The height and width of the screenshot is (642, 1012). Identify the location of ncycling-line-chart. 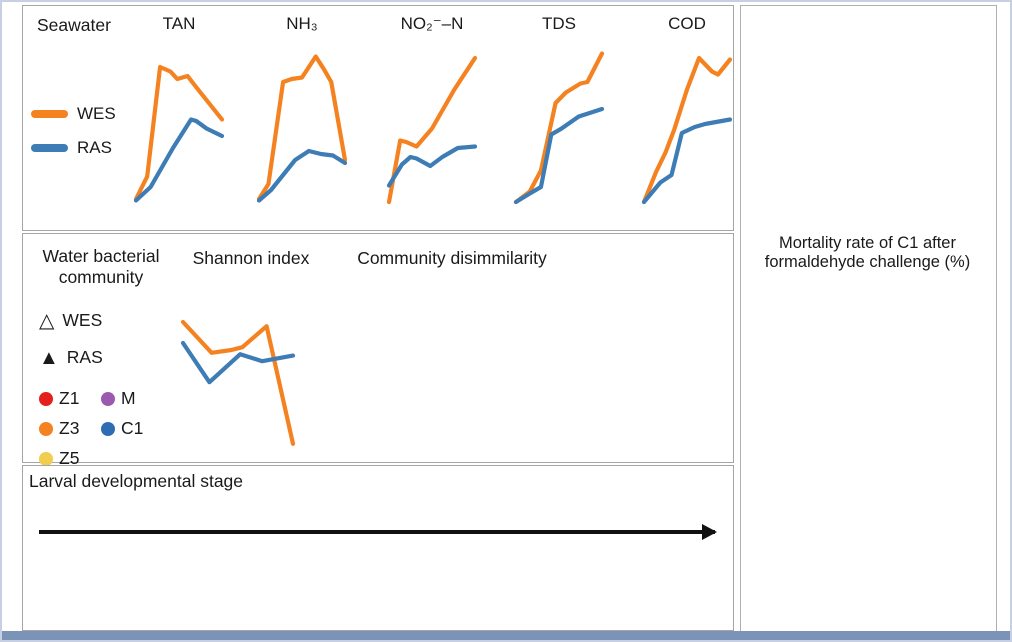
(664, 380).